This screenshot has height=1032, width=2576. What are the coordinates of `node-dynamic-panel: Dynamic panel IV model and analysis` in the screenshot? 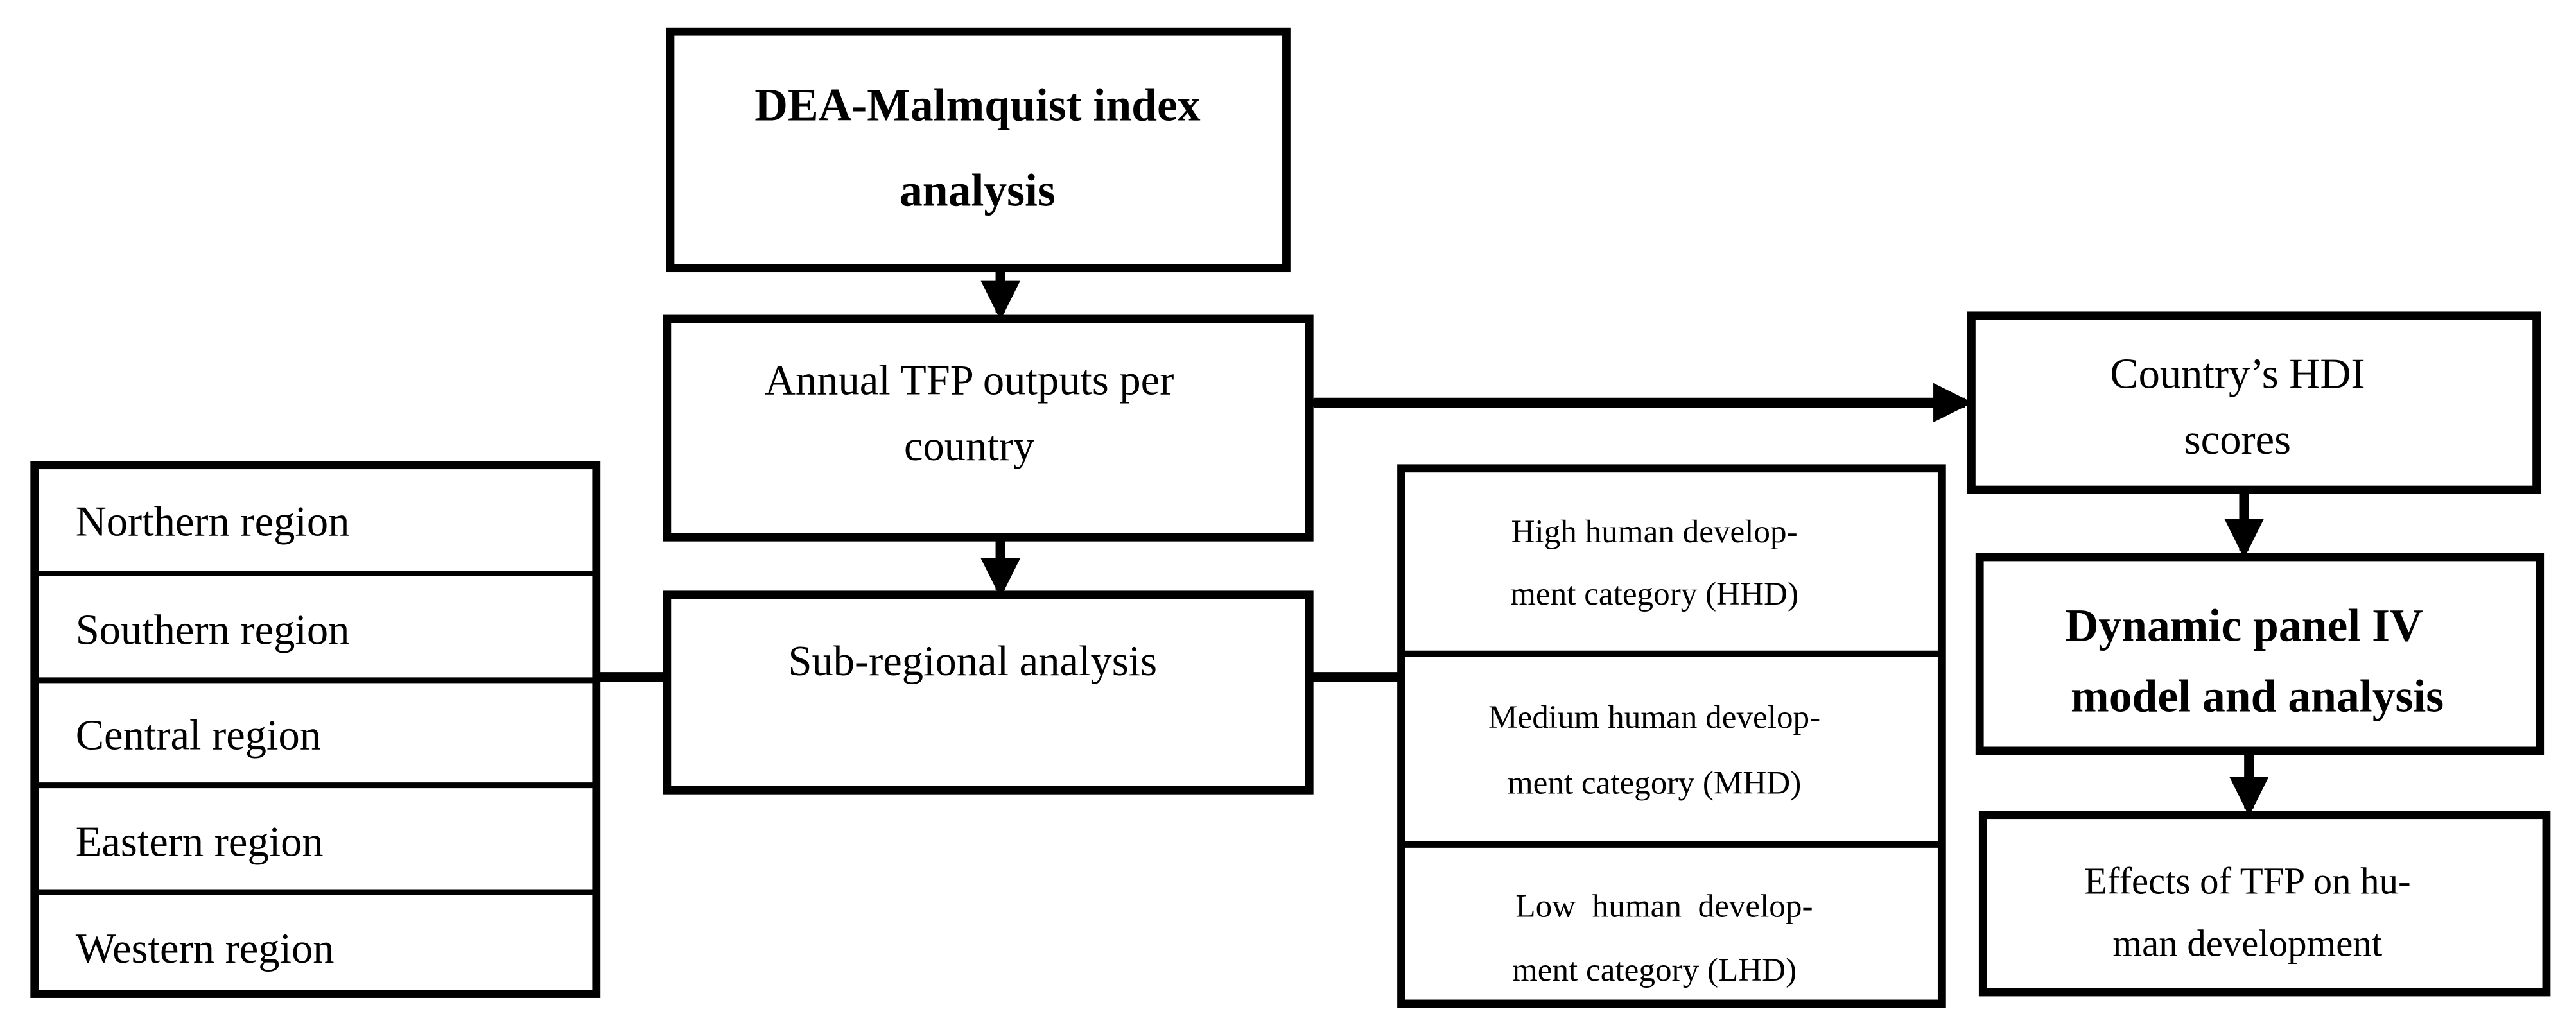 It's located at (2260, 654).